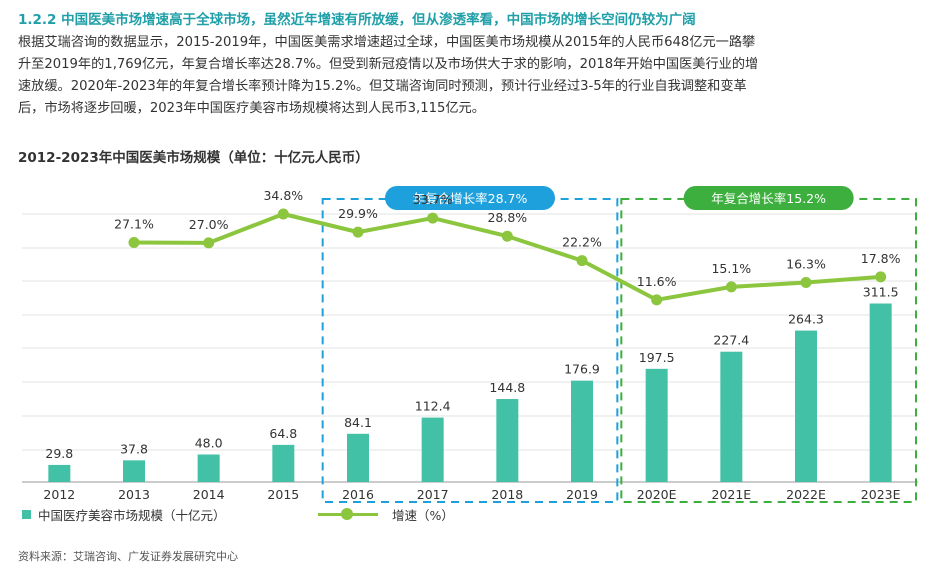 The height and width of the screenshot is (569, 935). What do you see at coordinates (433, 406) in the screenshot?
I see `bar-value-label: 112.4` at bounding box center [433, 406].